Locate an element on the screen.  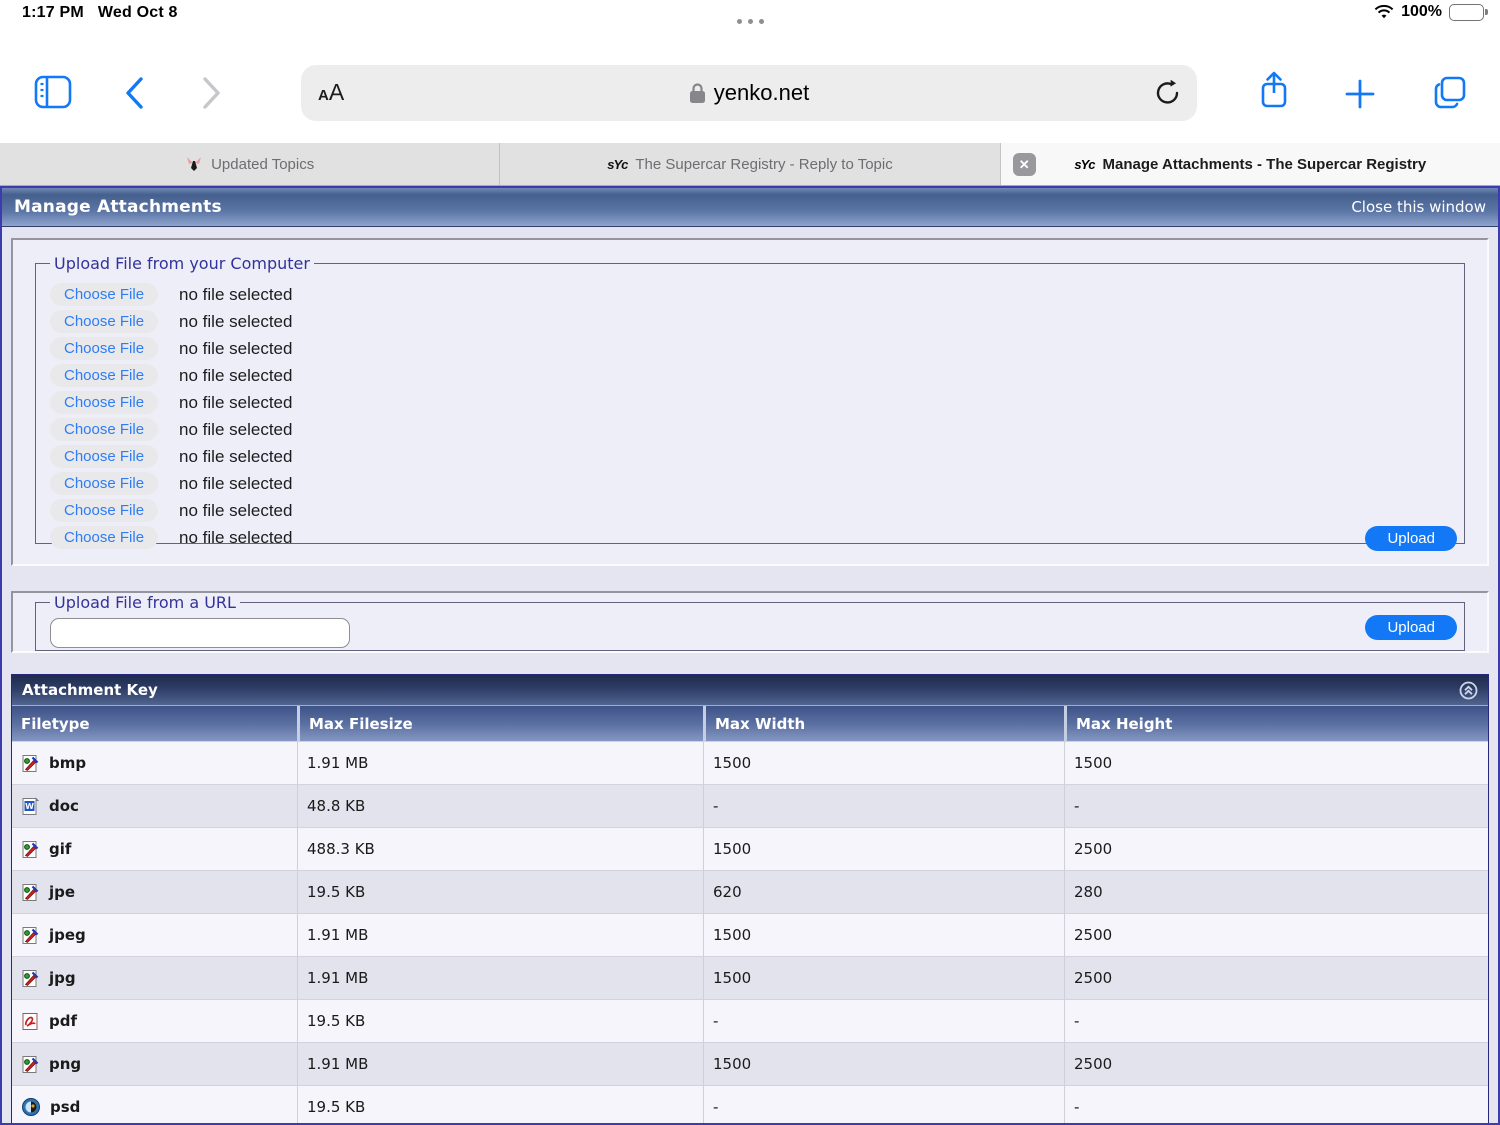
table-column-headers: Filetype Max Filesize Max Width Max Height is located at coordinates (750, 723).